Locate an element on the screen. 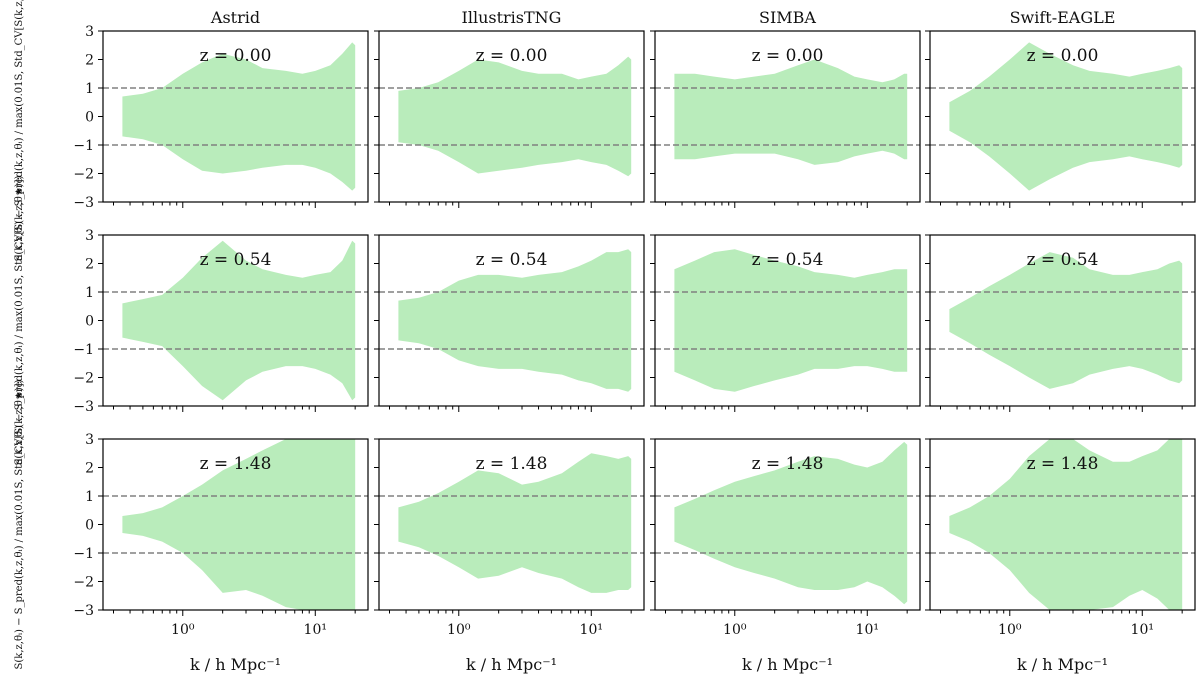 The height and width of the screenshot is (684, 1200). column-title: SIMBA is located at coordinates (787, 17).